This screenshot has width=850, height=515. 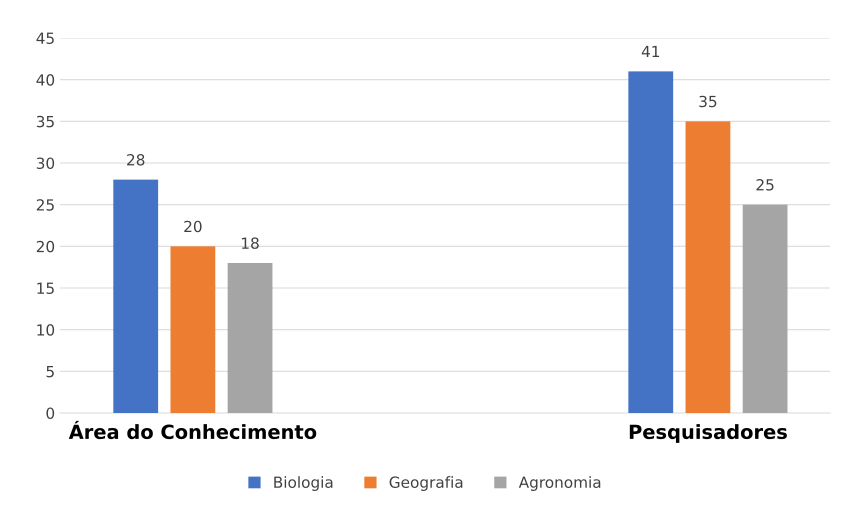 What do you see at coordinates (45, 330) in the screenshot?
I see `y-tick-label: 10` at bounding box center [45, 330].